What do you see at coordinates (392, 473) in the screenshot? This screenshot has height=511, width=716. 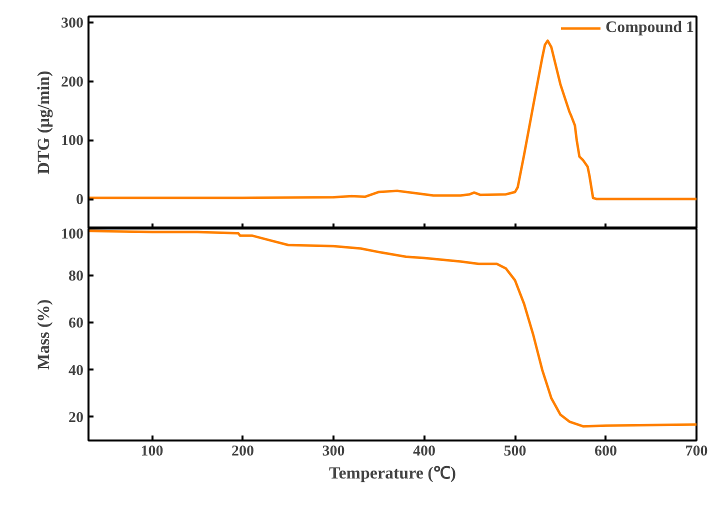 I see `x-axis-title: Temperature (℃)` at bounding box center [392, 473].